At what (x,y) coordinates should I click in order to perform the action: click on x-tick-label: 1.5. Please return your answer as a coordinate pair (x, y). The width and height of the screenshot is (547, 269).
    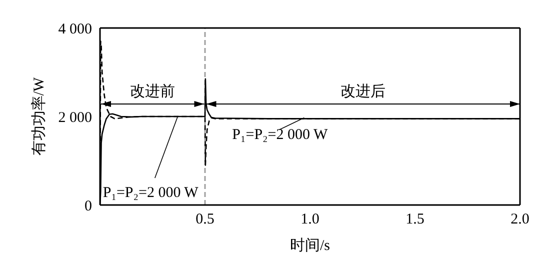
    Looking at the image, I should click on (415, 220).